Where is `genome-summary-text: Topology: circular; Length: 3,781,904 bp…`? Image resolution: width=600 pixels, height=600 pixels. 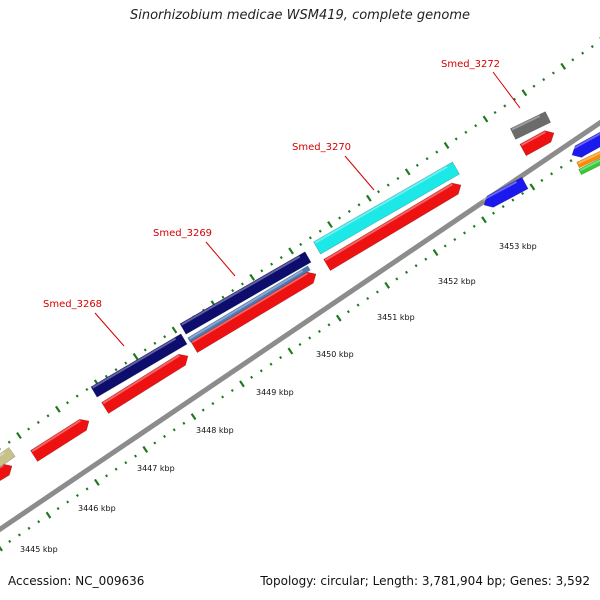 genome-summary-text: Topology: circular; Length: 3,781,904 bp… is located at coordinates (425, 581).